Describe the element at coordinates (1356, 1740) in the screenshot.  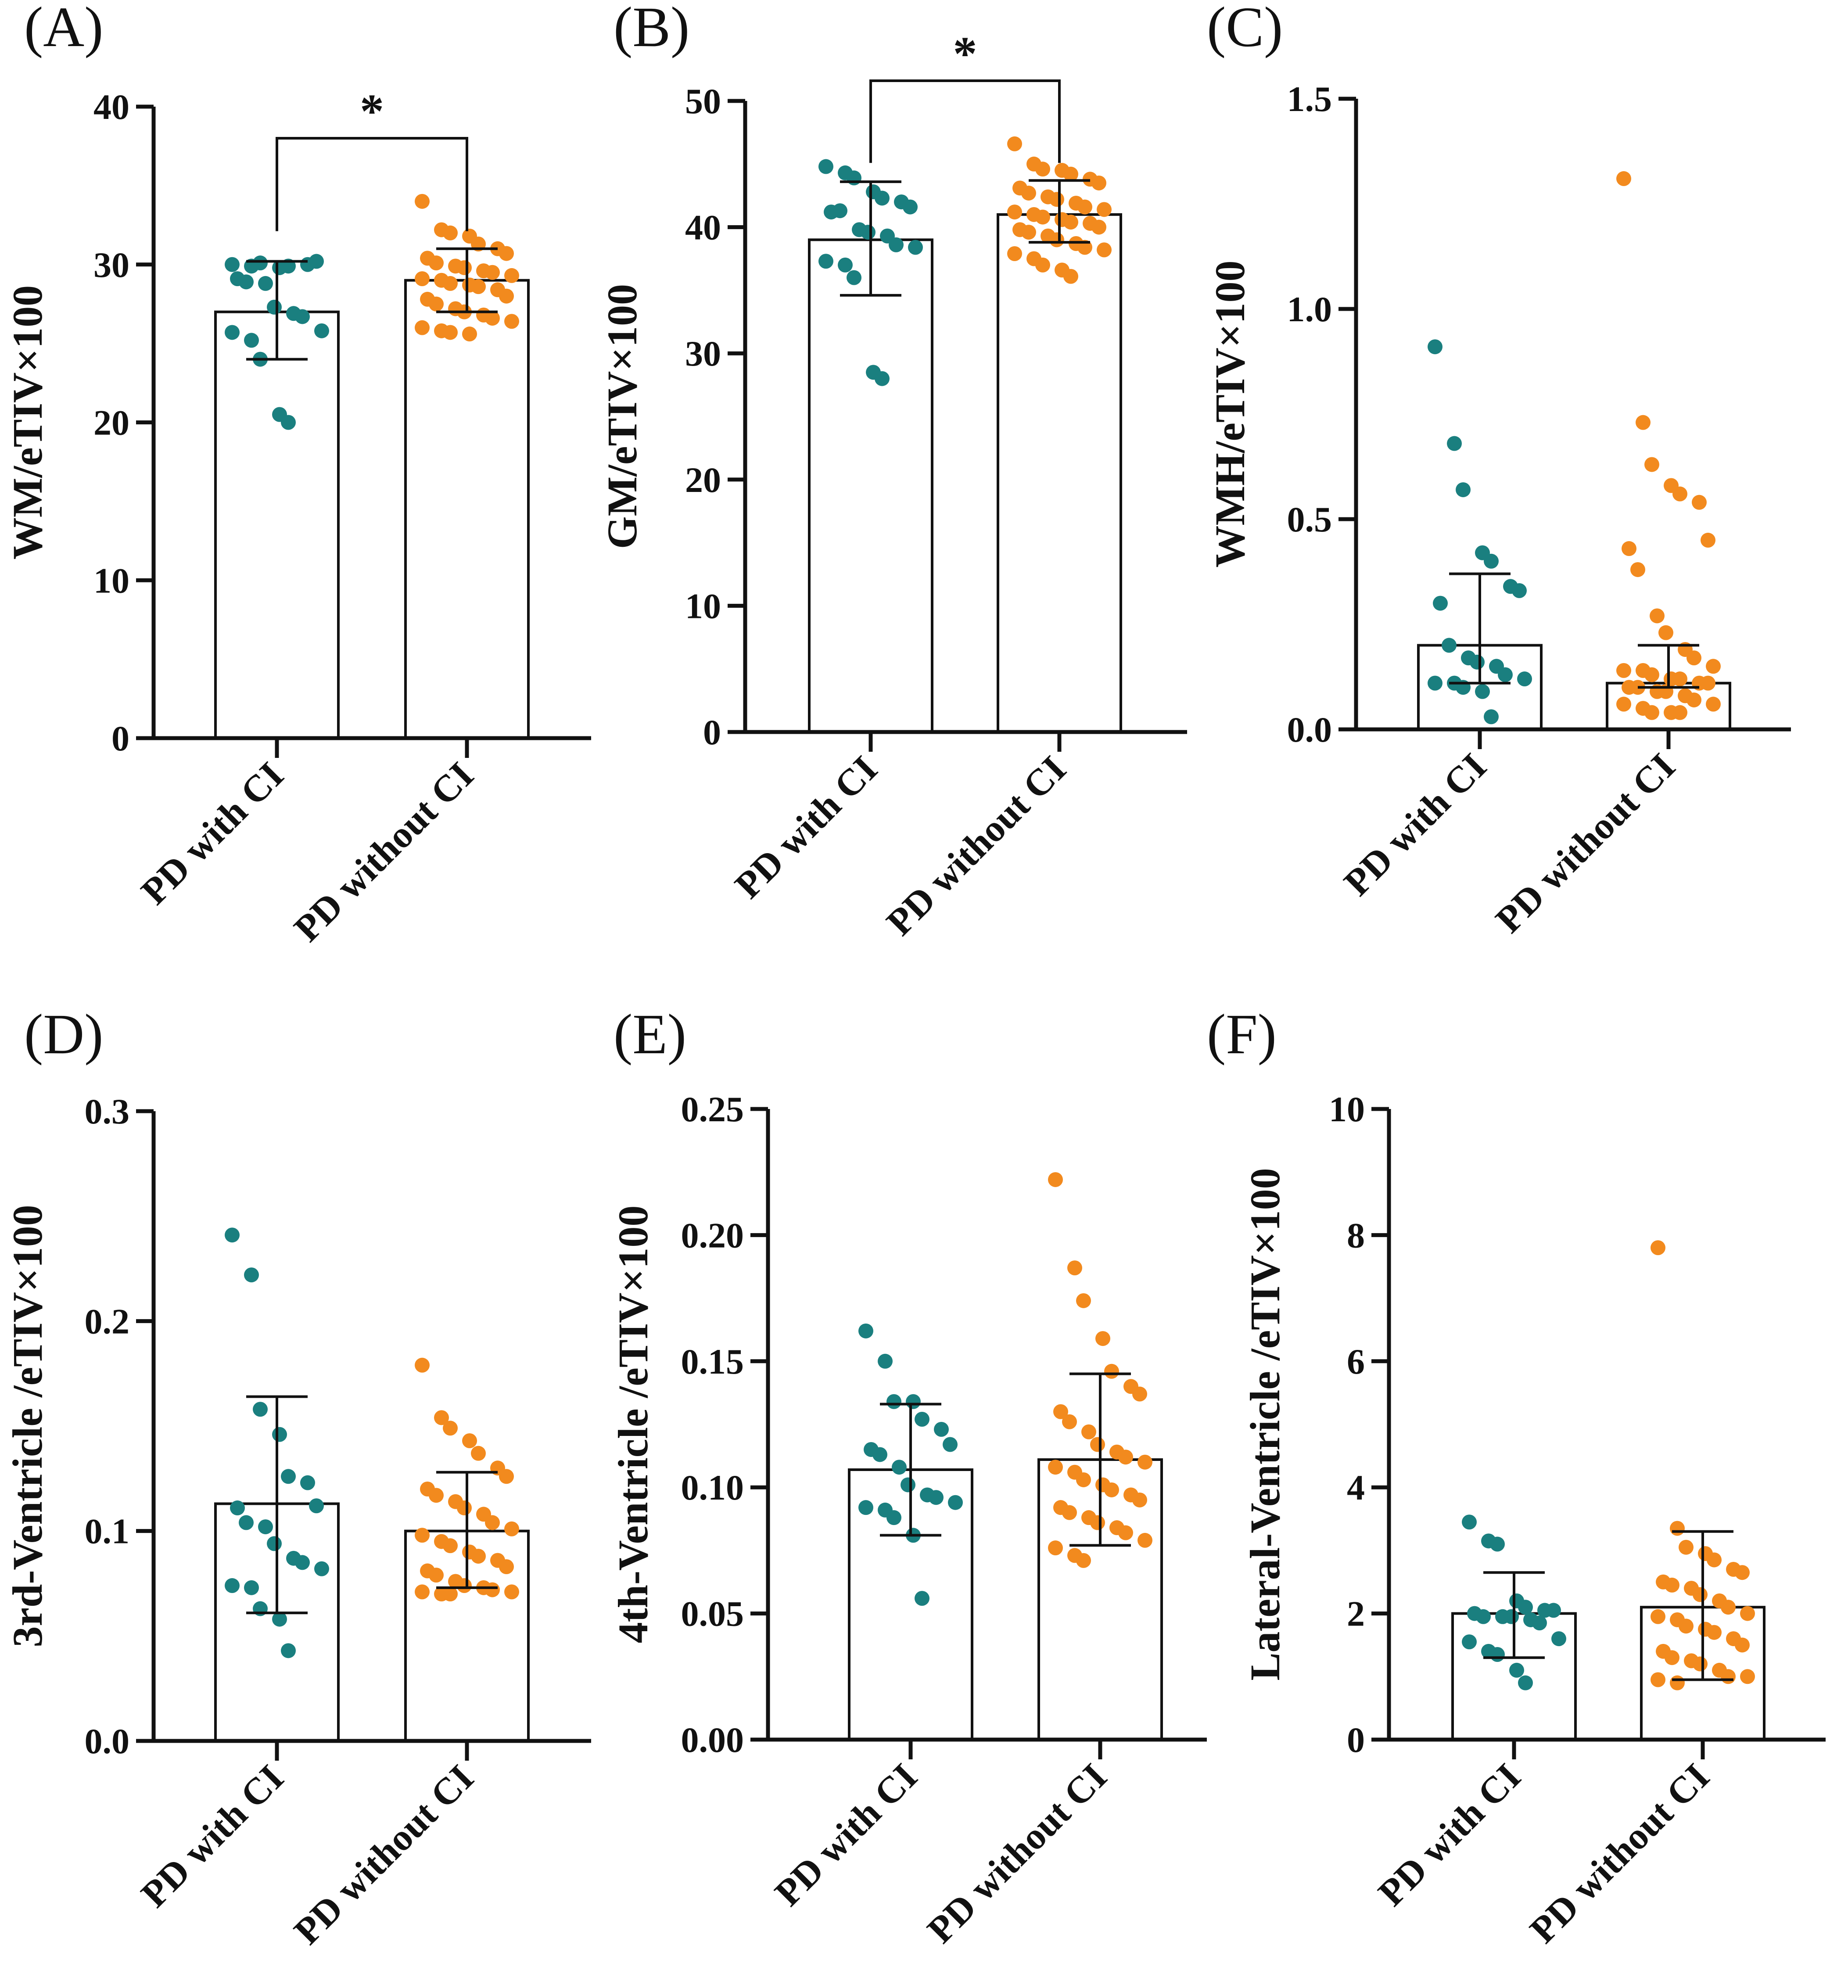
I see `y-tick-label: 0` at that location.